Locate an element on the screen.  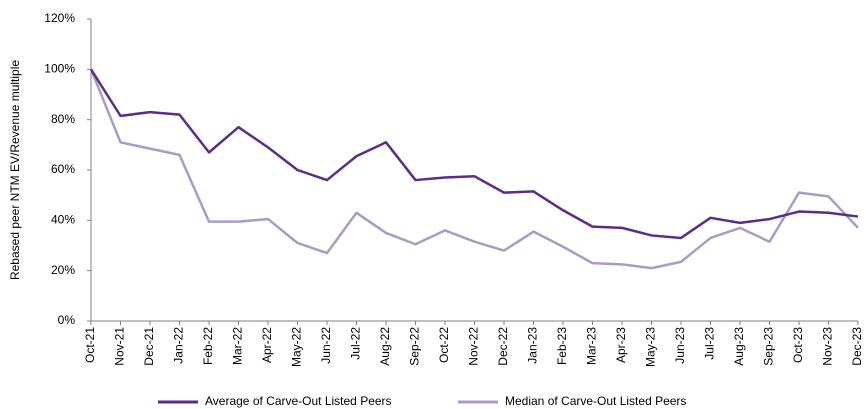
y-tick-label: 100% is located at coordinates (59, 69).